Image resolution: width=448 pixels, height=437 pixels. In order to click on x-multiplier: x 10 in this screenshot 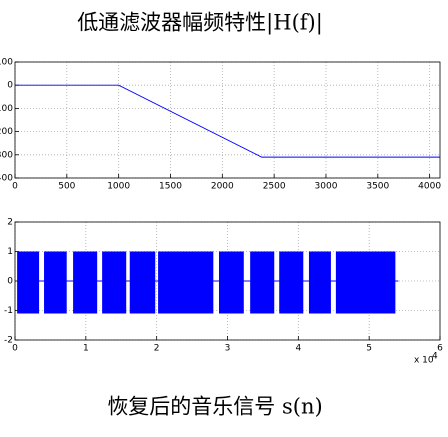, I will do `click(424, 361)`.